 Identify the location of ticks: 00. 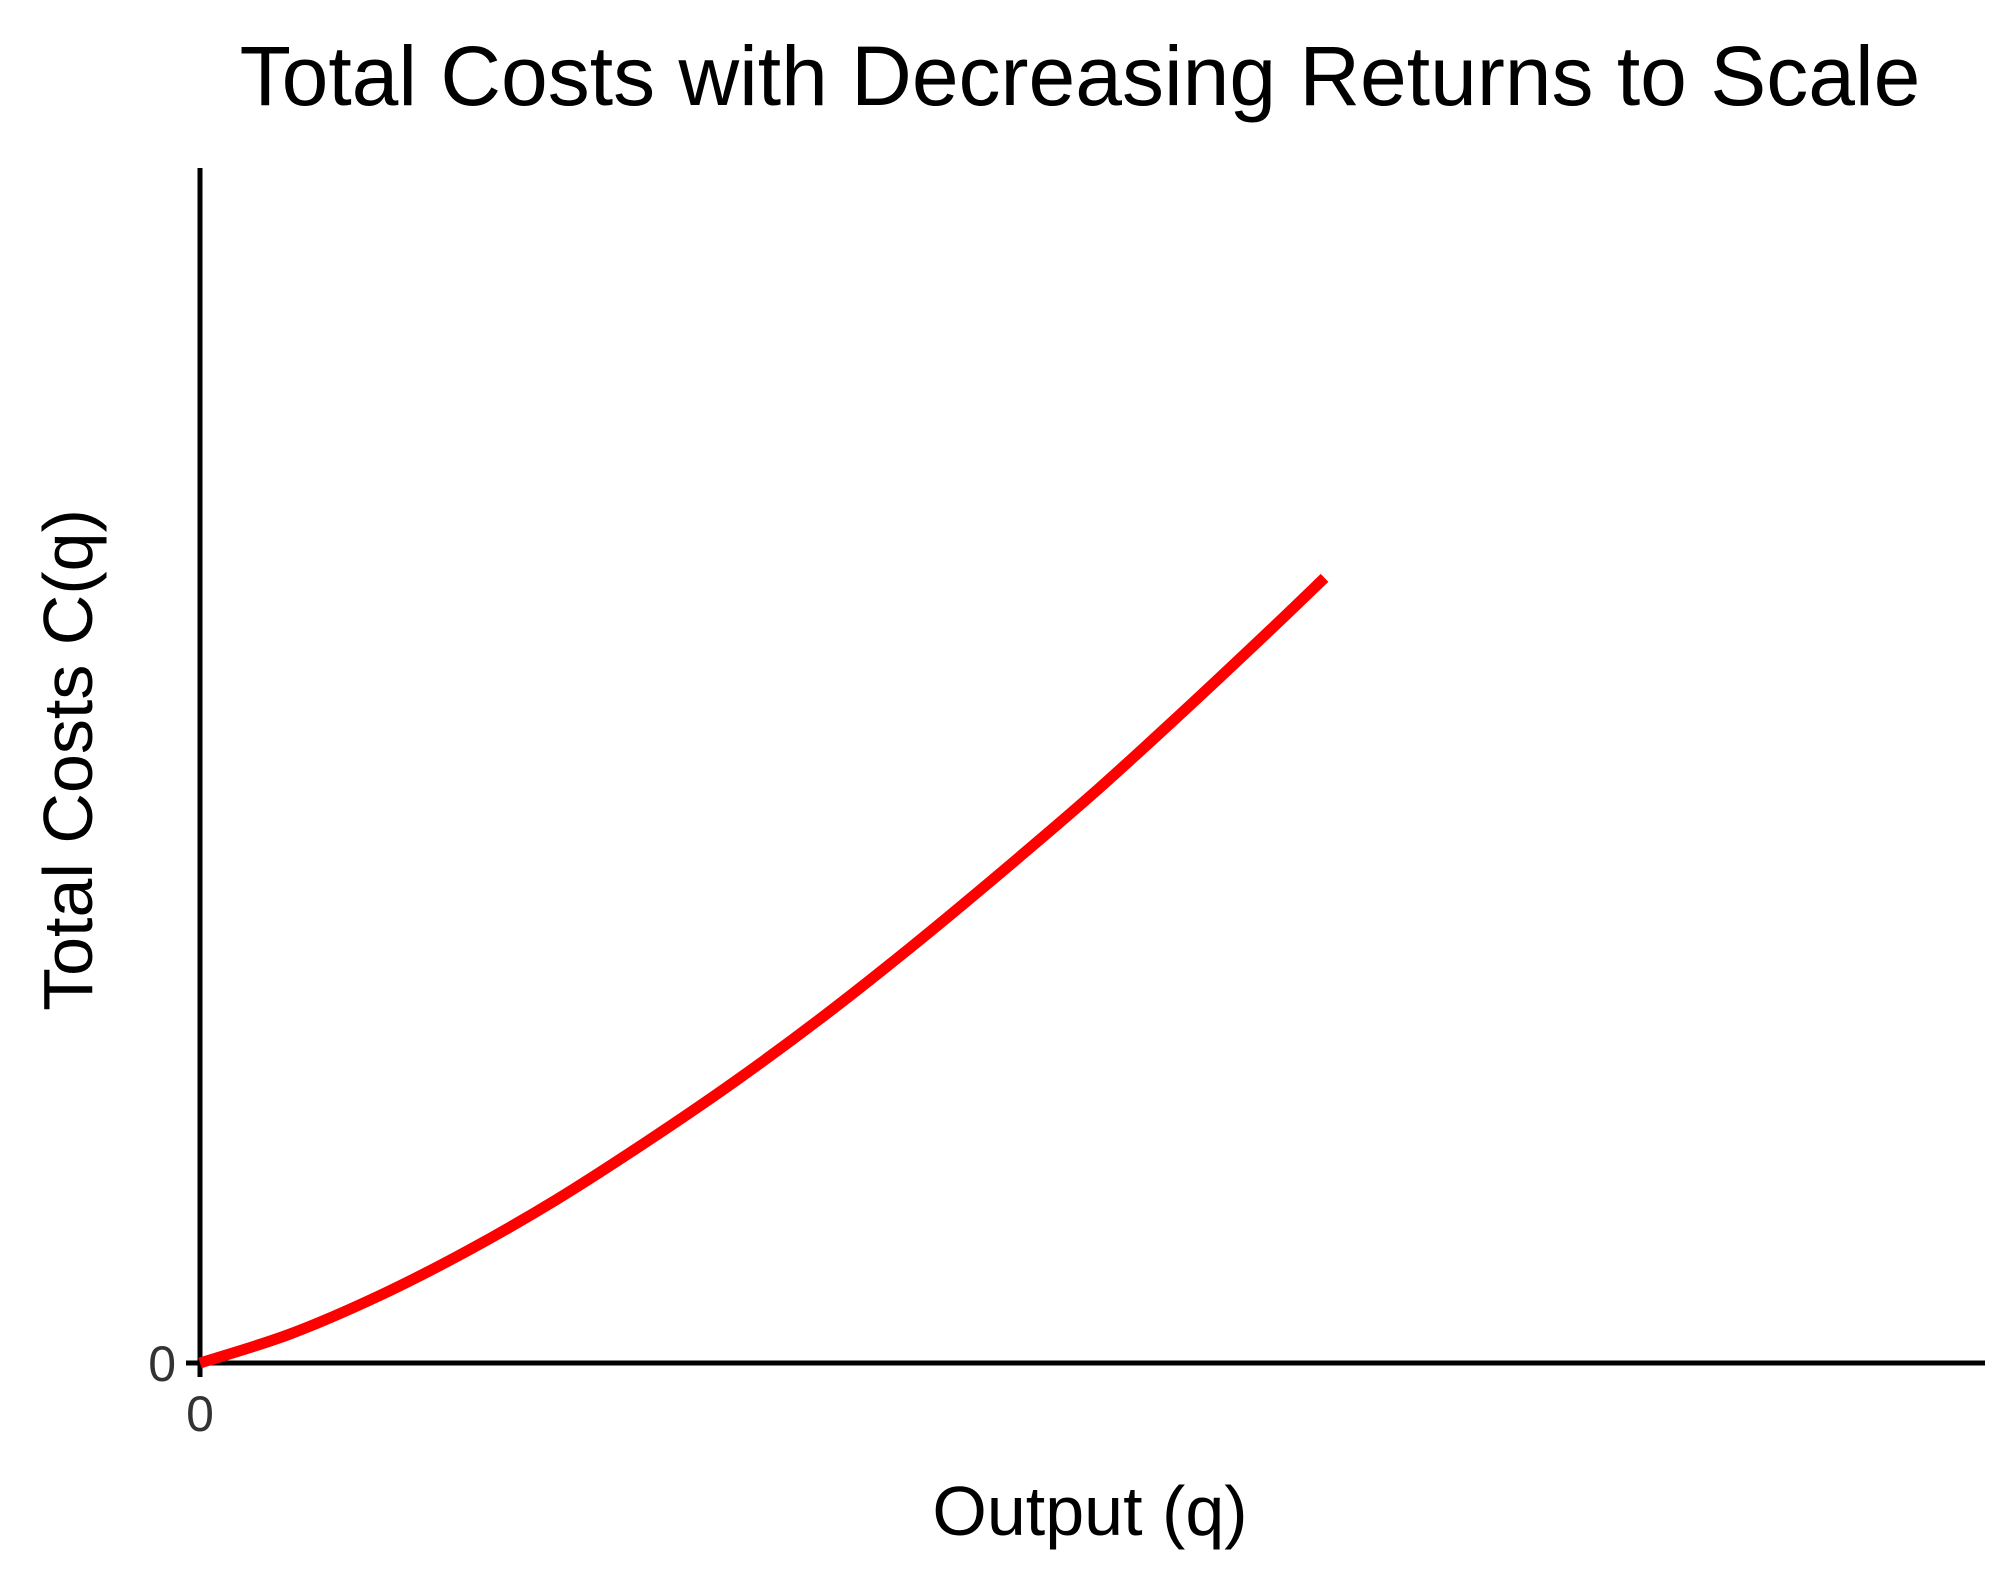
(181, 1389).